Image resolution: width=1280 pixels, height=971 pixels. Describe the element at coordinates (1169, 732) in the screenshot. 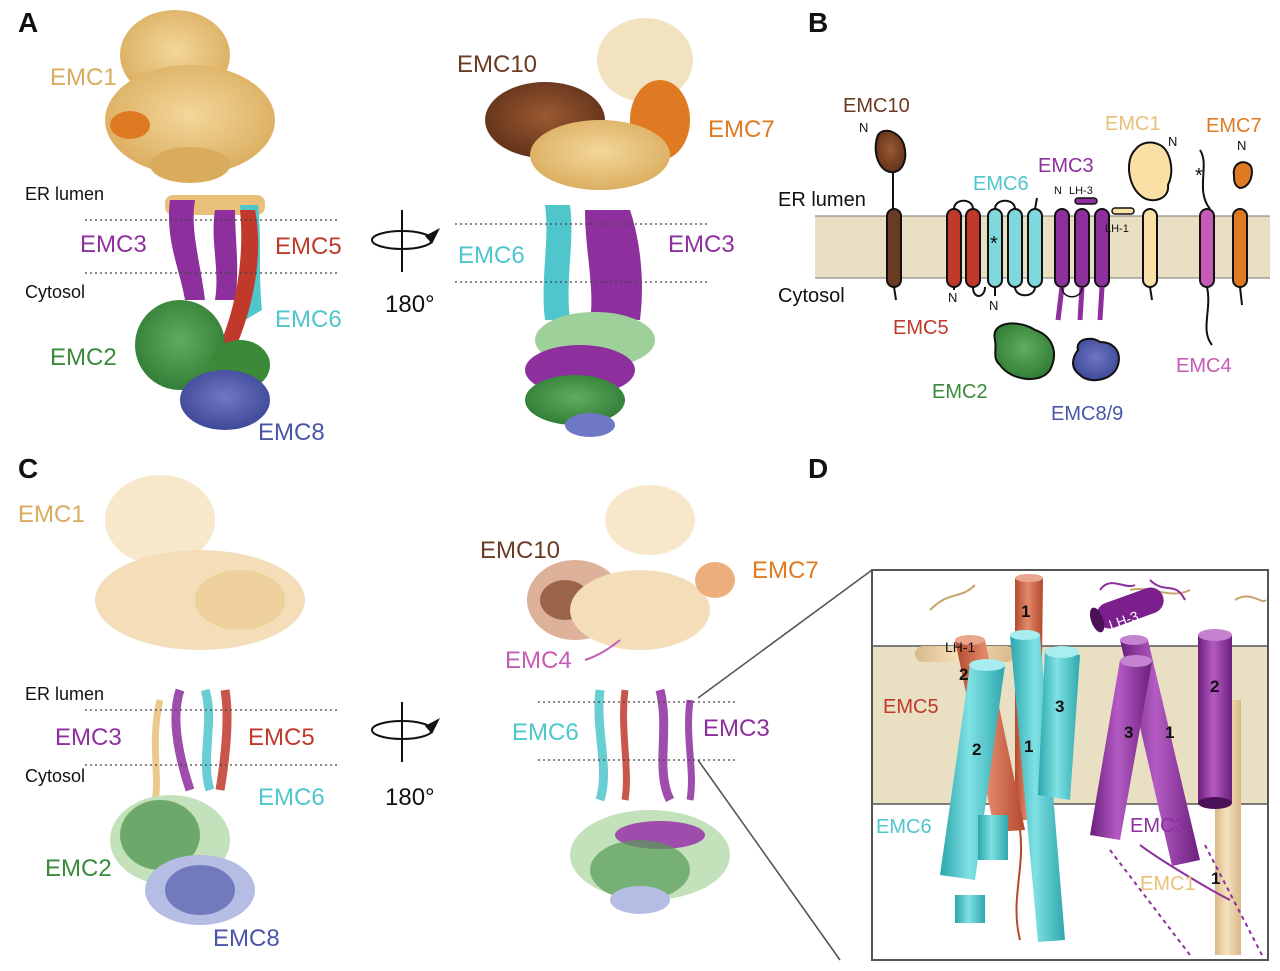

I see `helix-num-emc3-1: 1` at that location.